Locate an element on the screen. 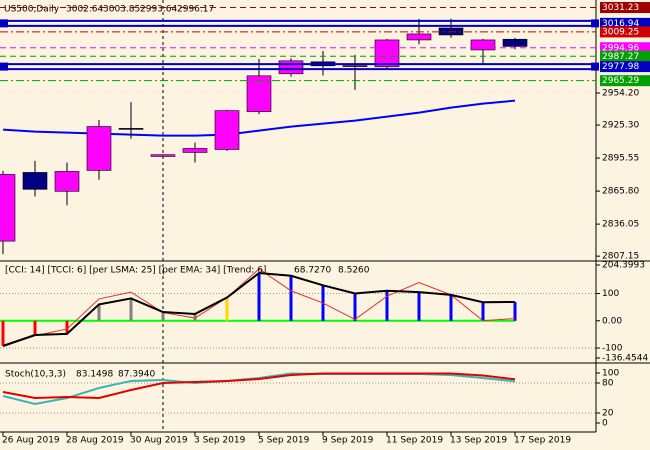  level-label: 2977.98 is located at coordinates (620, 67).